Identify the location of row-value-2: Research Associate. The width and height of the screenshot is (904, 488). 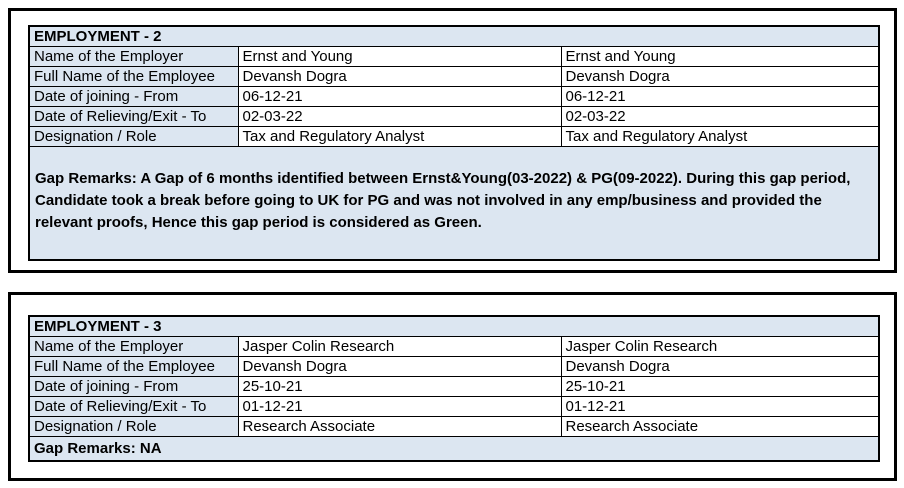
(720, 426).